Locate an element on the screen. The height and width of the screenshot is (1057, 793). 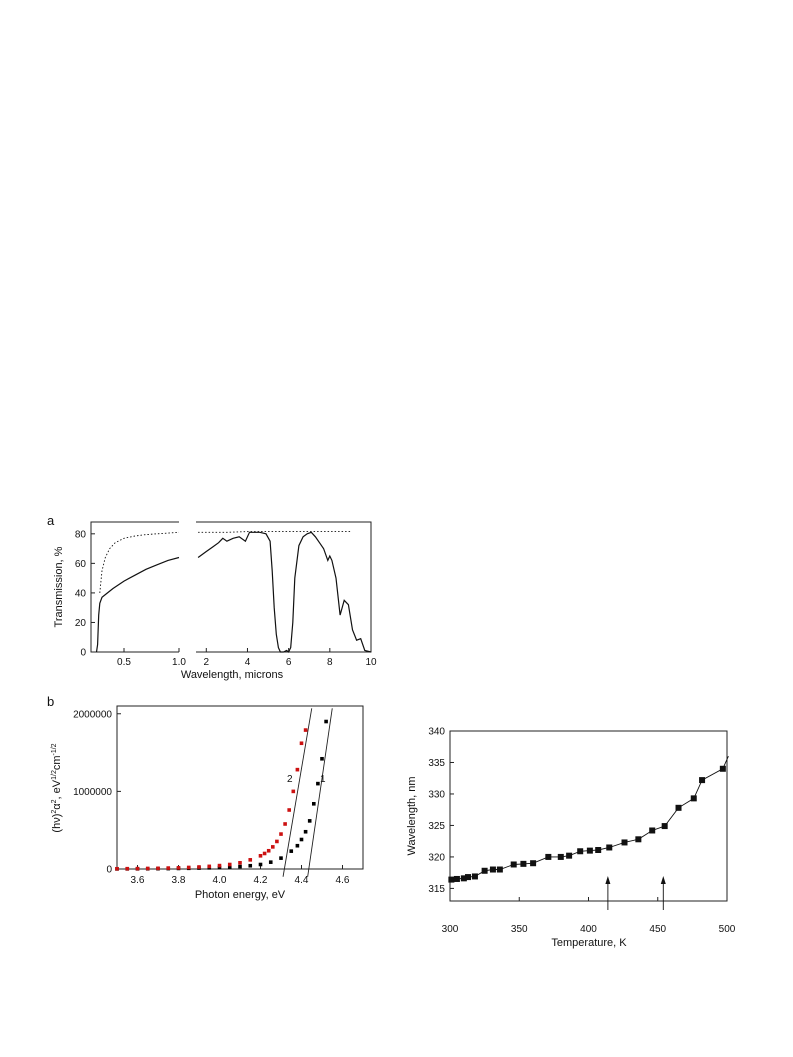
y-tick-label: 0 is located at coordinates (109, 870).